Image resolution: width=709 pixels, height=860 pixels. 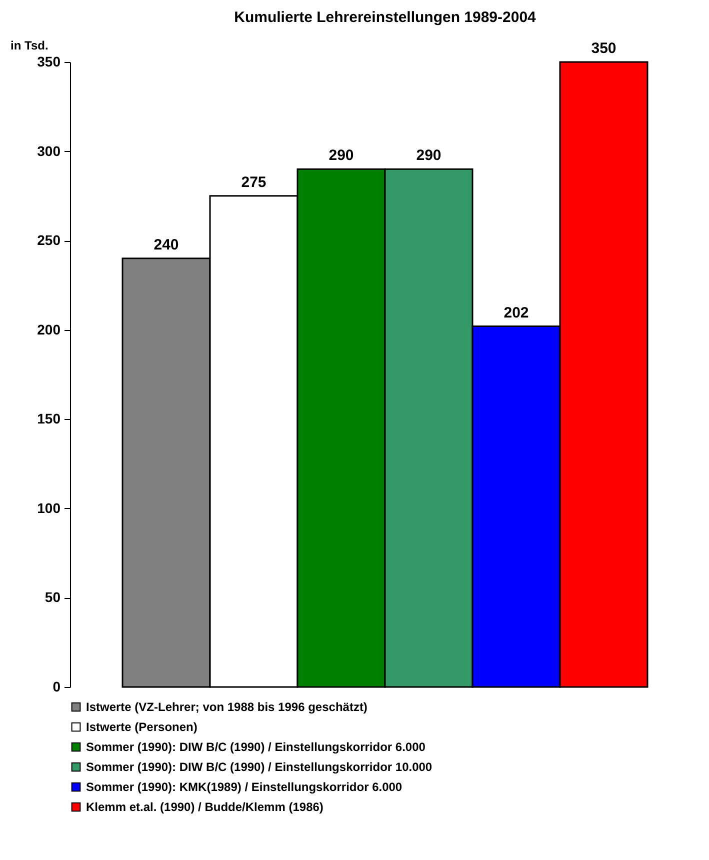 What do you see at coordinates (166, 245) in the screenshot?
I see `data-label: 240` at bounding box center [166, 245].